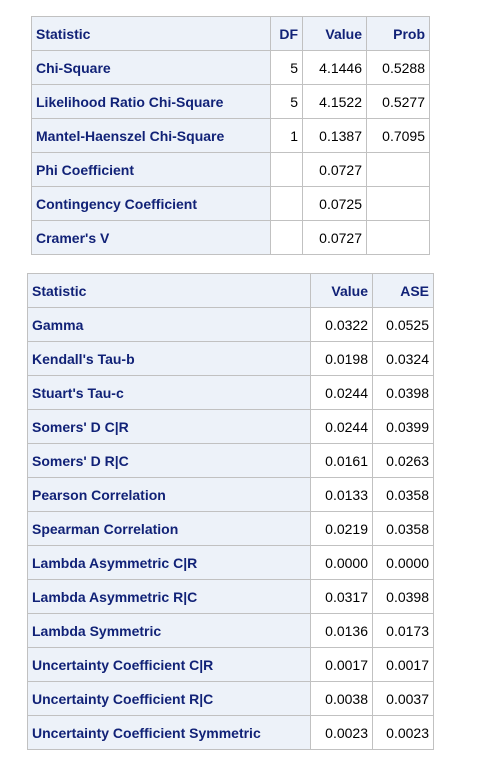  I want to click on value-cell: 0.0161, so click(341, 460).